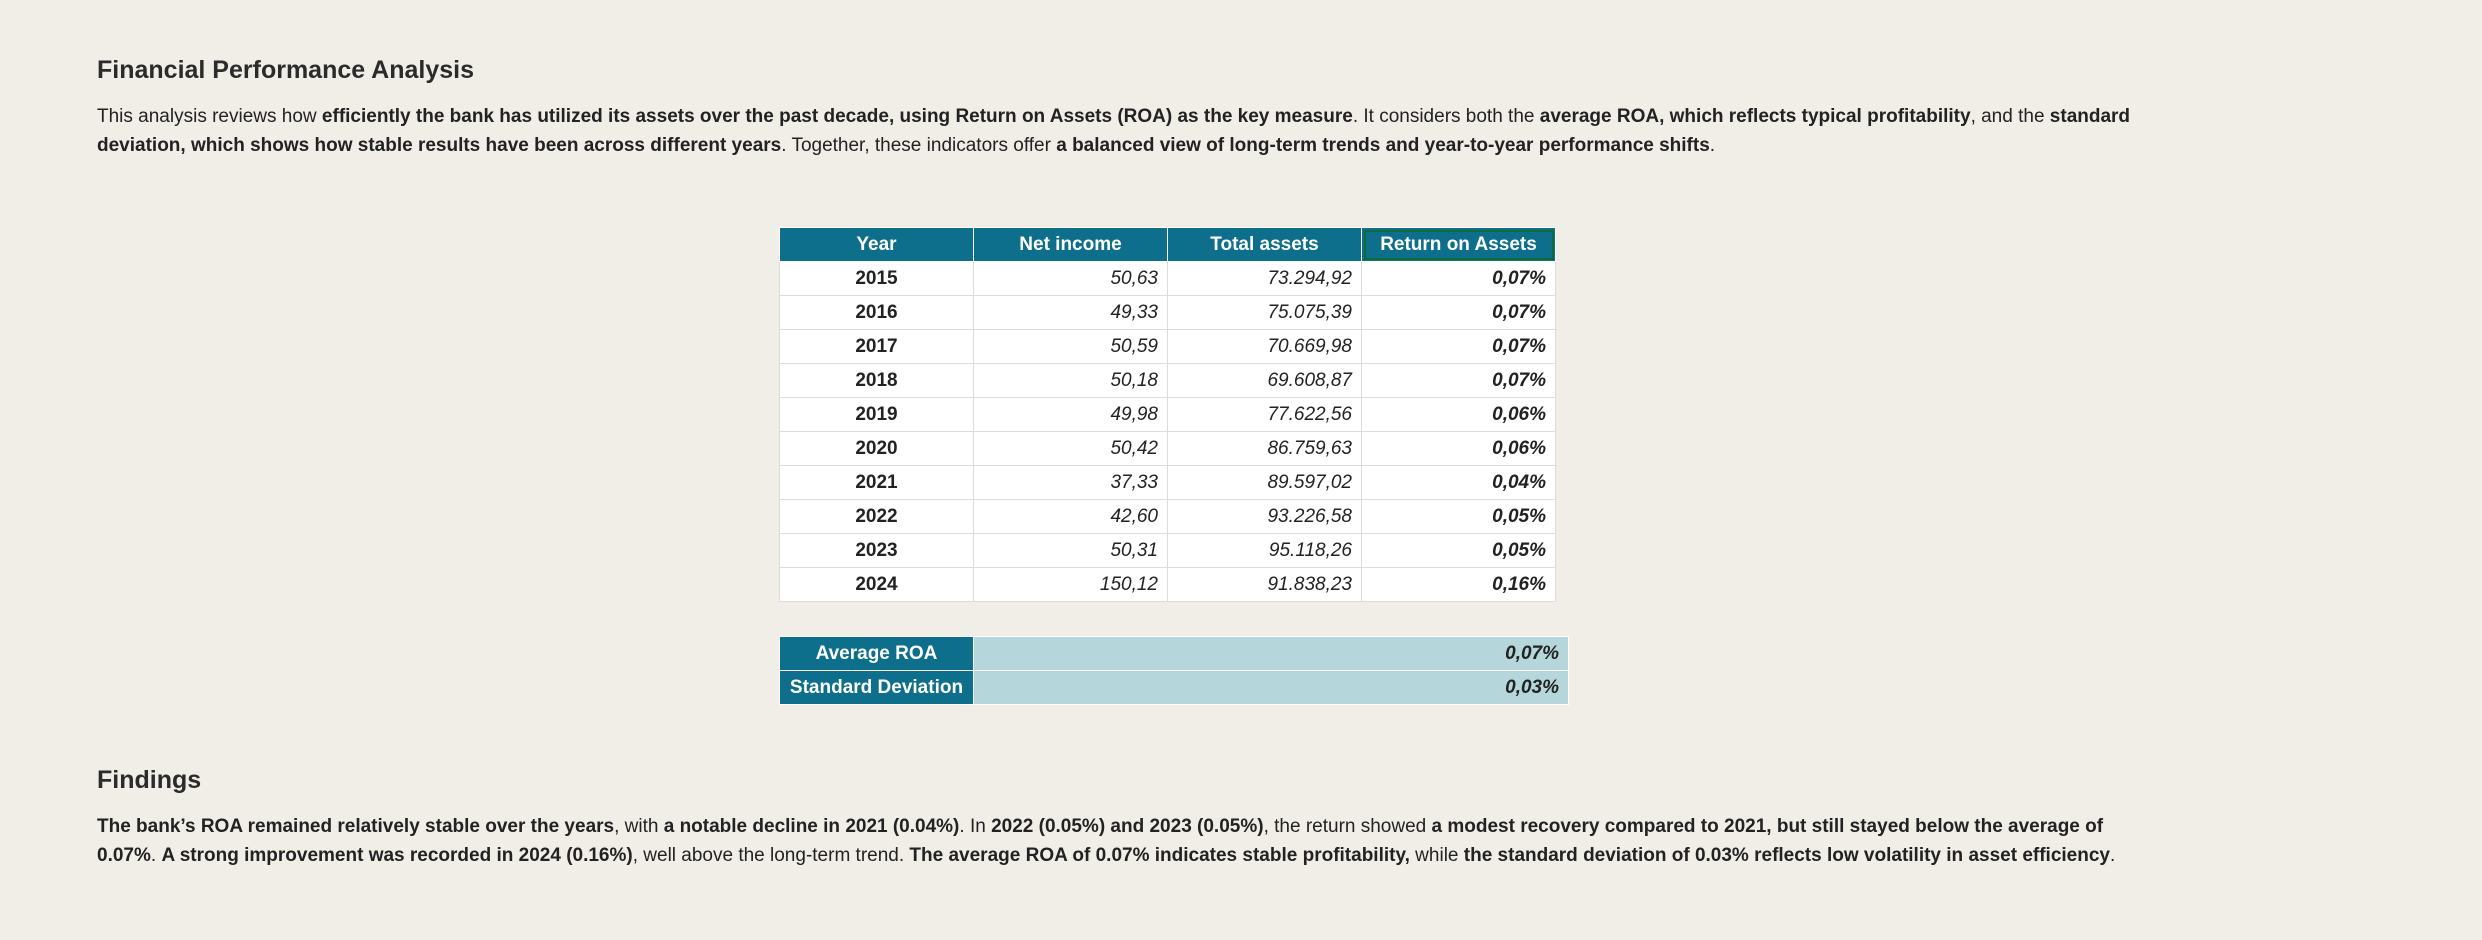 The image size is (2482, 940). I want to click on net-income-cell: 37,33, so click(1070, 482).